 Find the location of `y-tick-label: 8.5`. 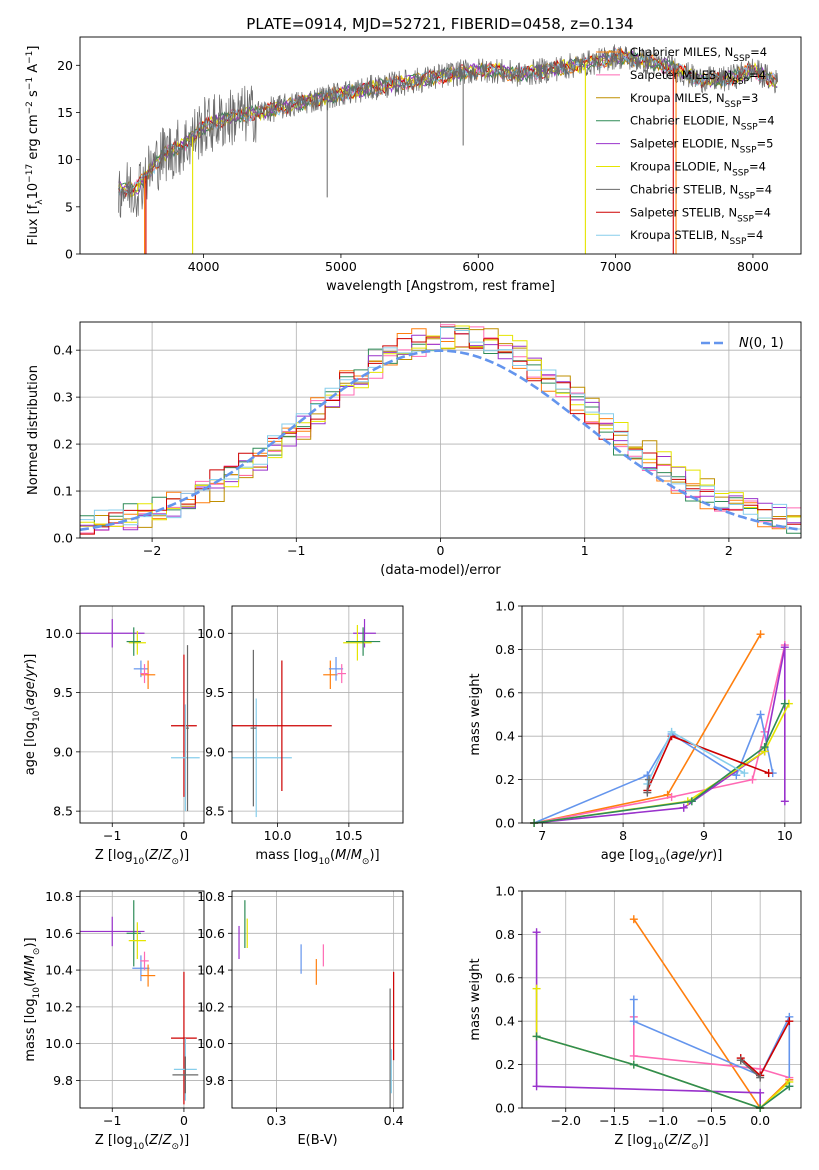

y-tick-label: 8.5 is located at coordinates (63, 811).